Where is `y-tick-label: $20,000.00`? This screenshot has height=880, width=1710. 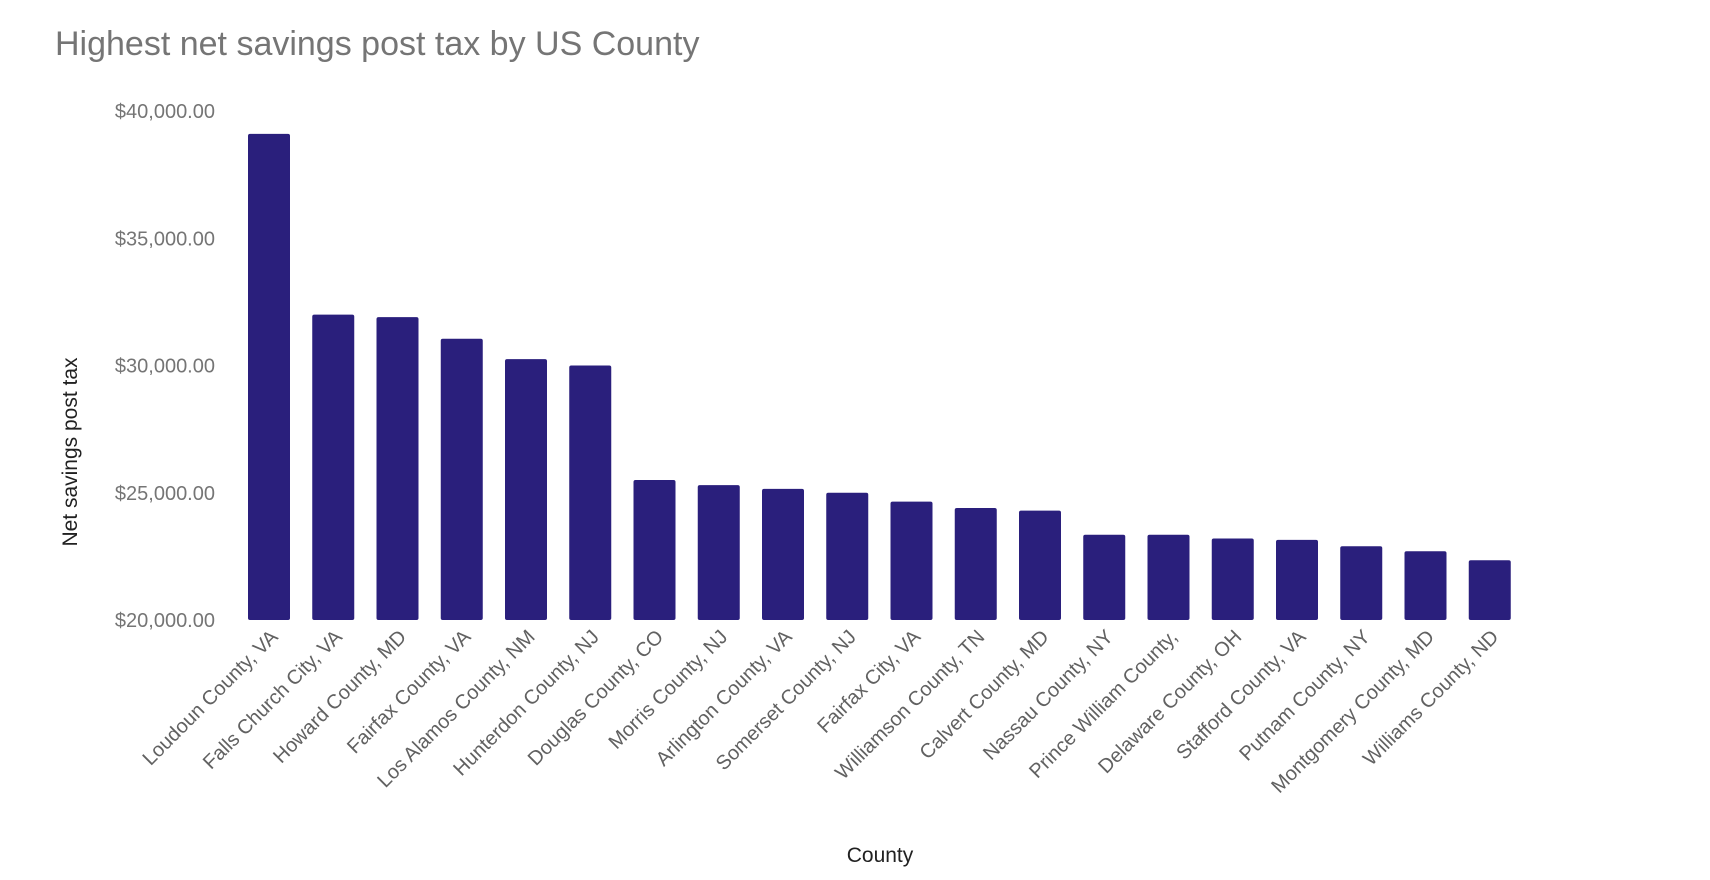 y-tick-label: $20,000.00 is located at coordinates (165, 621).